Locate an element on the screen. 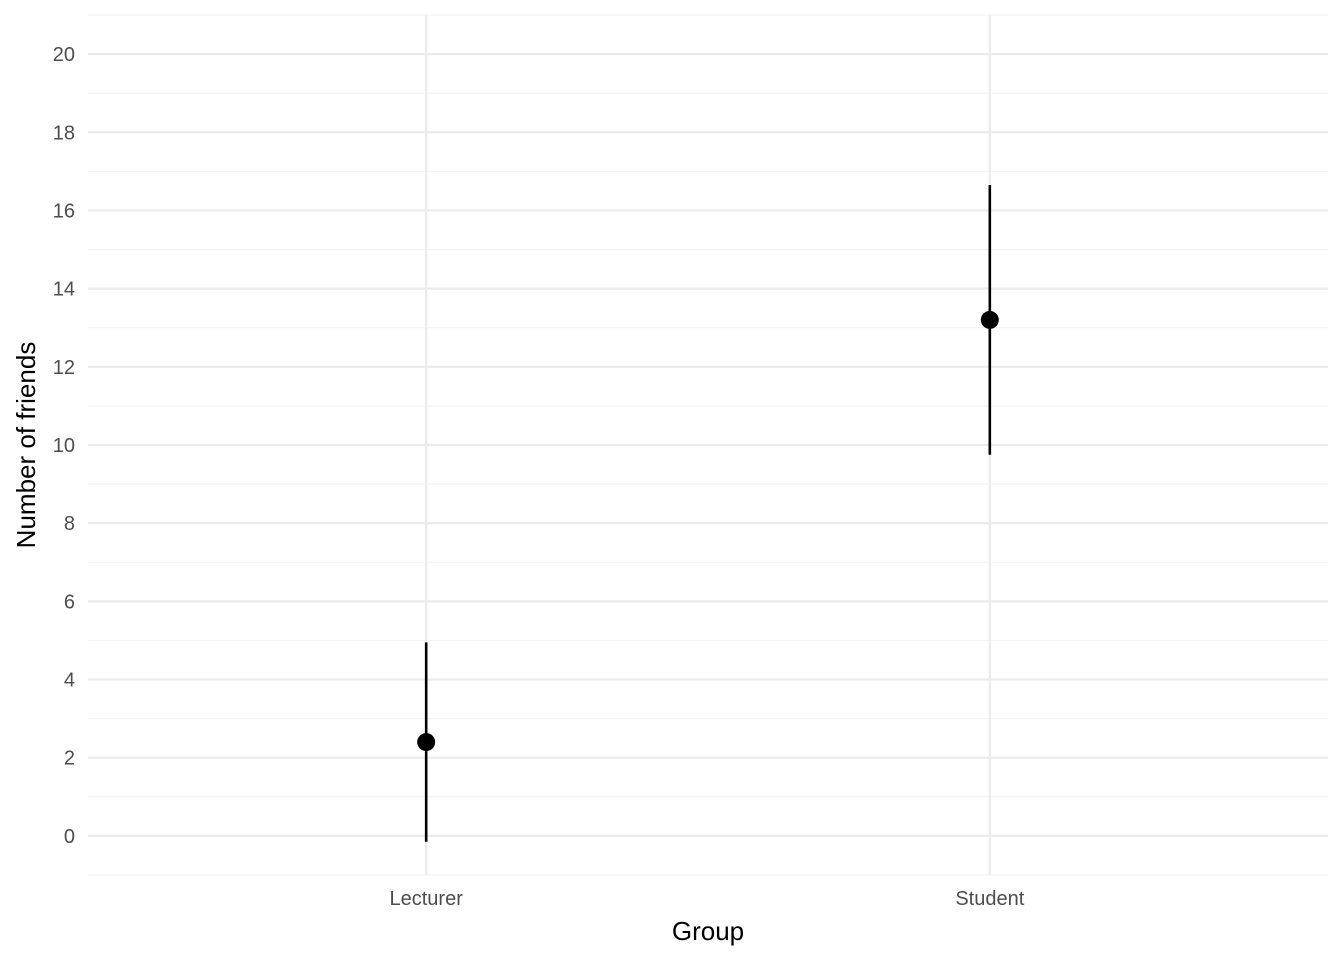 This screenshot has width=1344, height=960. y-tick-label: 8 is located at coordinates (69, 524).